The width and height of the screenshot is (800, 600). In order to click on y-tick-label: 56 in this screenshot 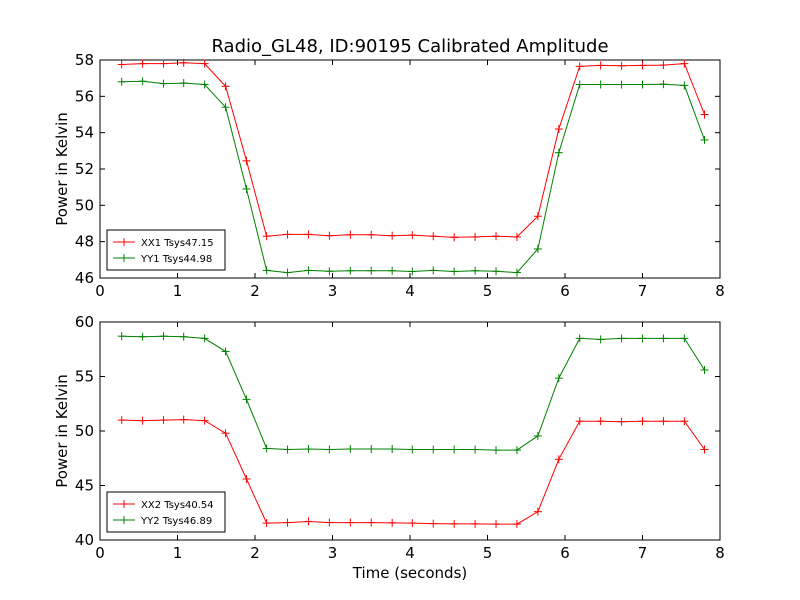, I will do `click(84, 96)`.